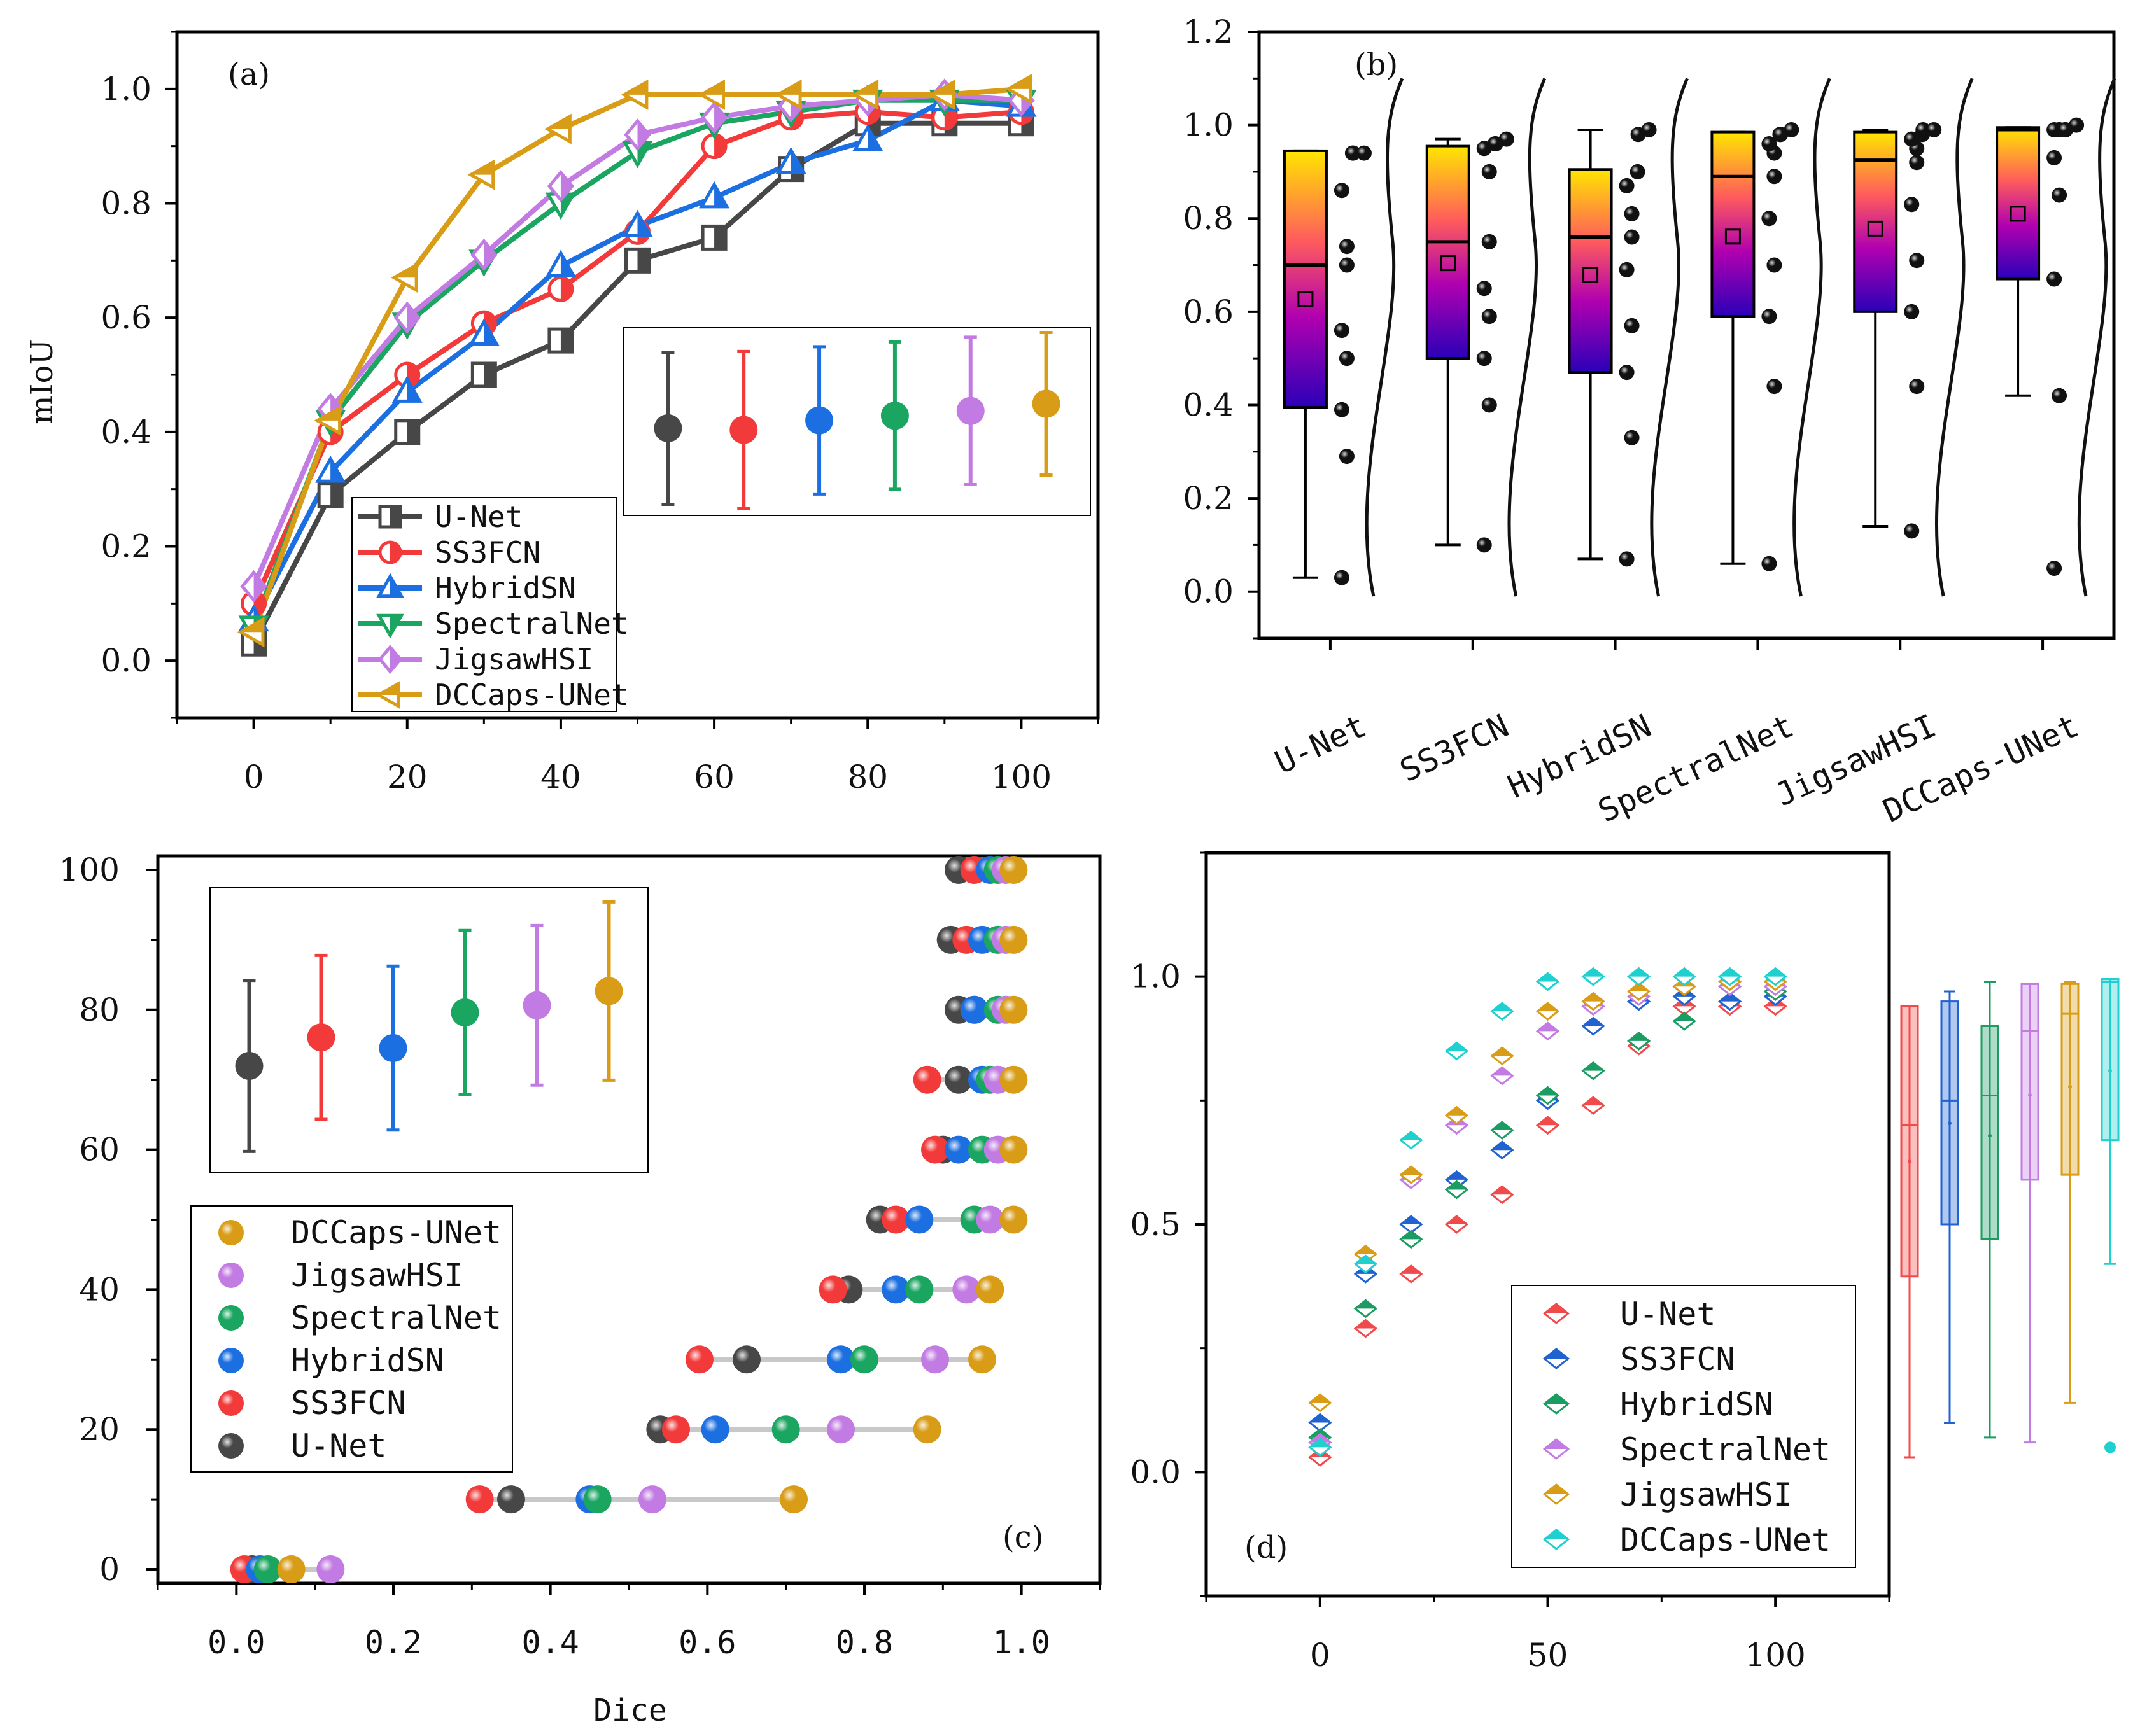 This screenshot has height=1736, width=2133. Describe the element at coordinates (1811, 337) in the screenshot. I see `distribution-curve-spectralnet` at that location.